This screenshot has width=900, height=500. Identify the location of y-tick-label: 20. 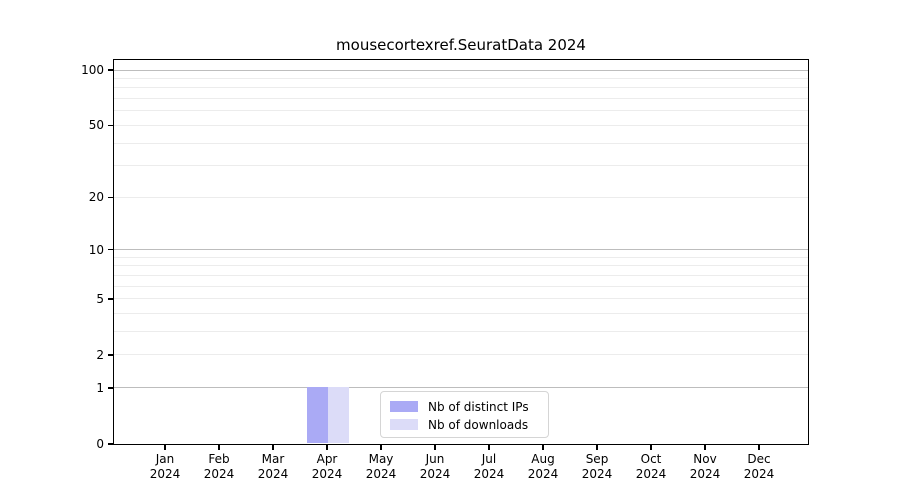
(96, 197).